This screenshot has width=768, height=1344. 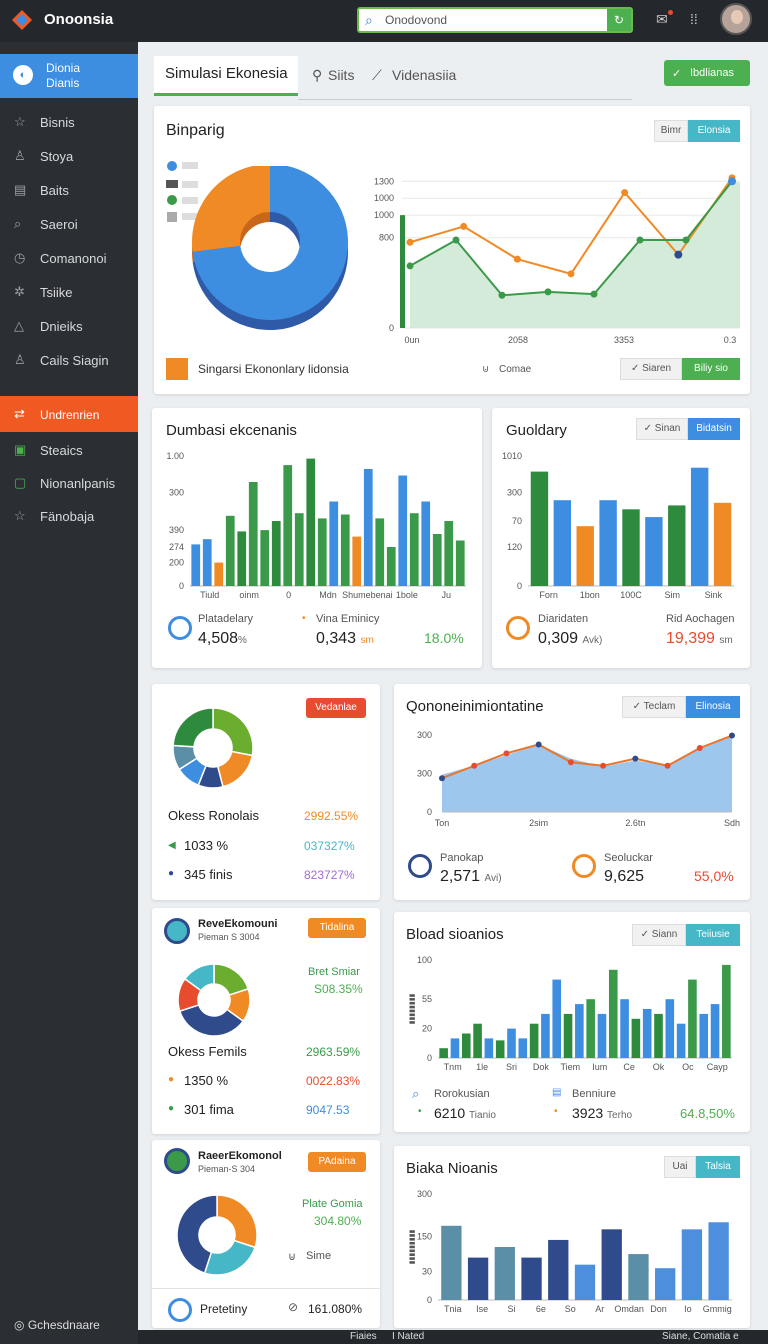 I want to click on stat-number: 6210, so click(x=450, y=1113).